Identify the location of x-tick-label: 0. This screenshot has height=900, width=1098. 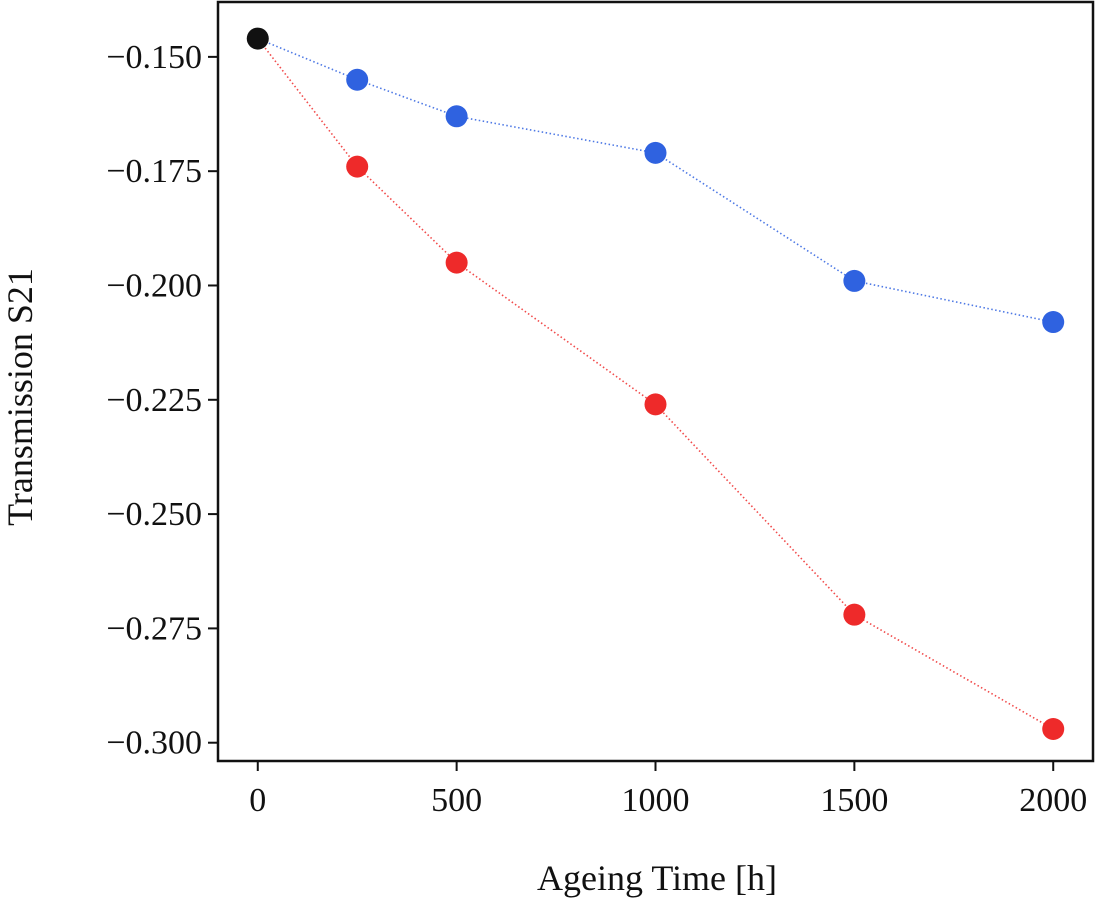
(257, 800).